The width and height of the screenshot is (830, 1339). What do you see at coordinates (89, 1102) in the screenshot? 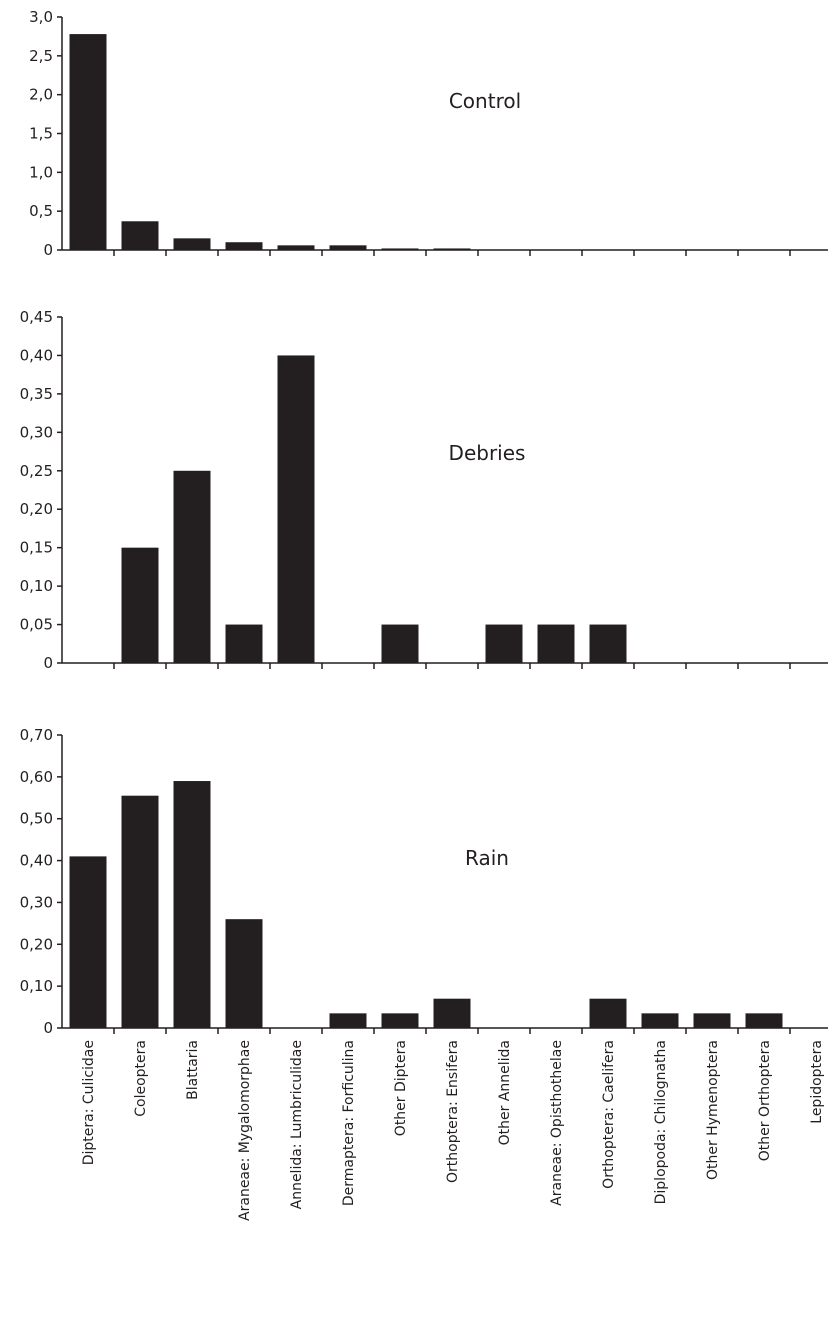
I see `category-label: Diptera: Culicidae` at bounding box center [89, 1102].